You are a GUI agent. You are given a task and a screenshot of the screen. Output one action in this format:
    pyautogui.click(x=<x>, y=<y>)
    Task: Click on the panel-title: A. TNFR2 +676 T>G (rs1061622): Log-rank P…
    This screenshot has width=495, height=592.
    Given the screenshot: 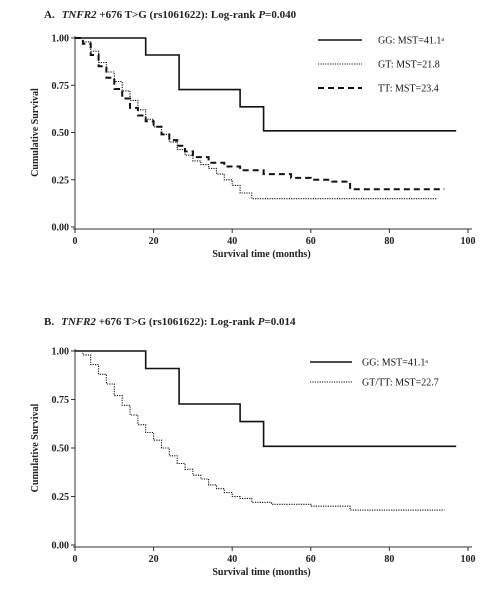 What is the action you would take?
    pyautogui.click(x=170, y=15)
    